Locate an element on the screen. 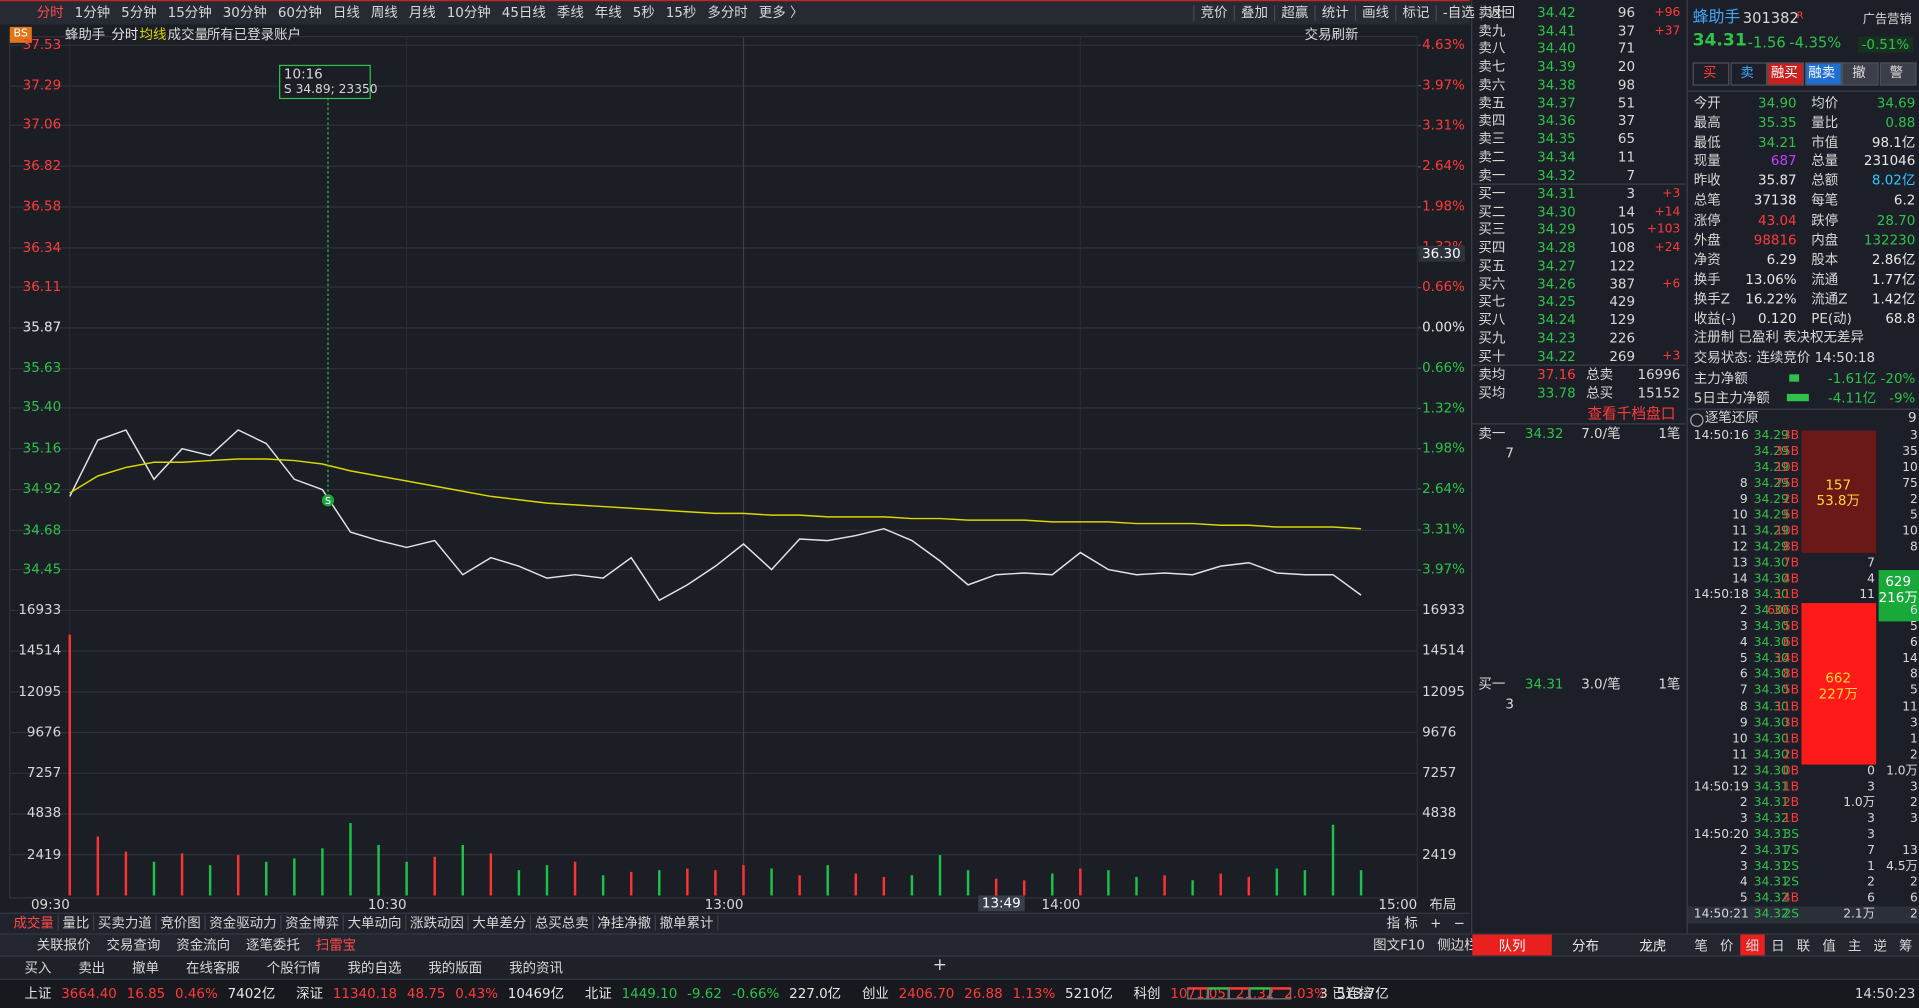 The width and height of the screenshot is (1919, 1008). tab: 扫雷宝 is located at coordinates (336, 945).